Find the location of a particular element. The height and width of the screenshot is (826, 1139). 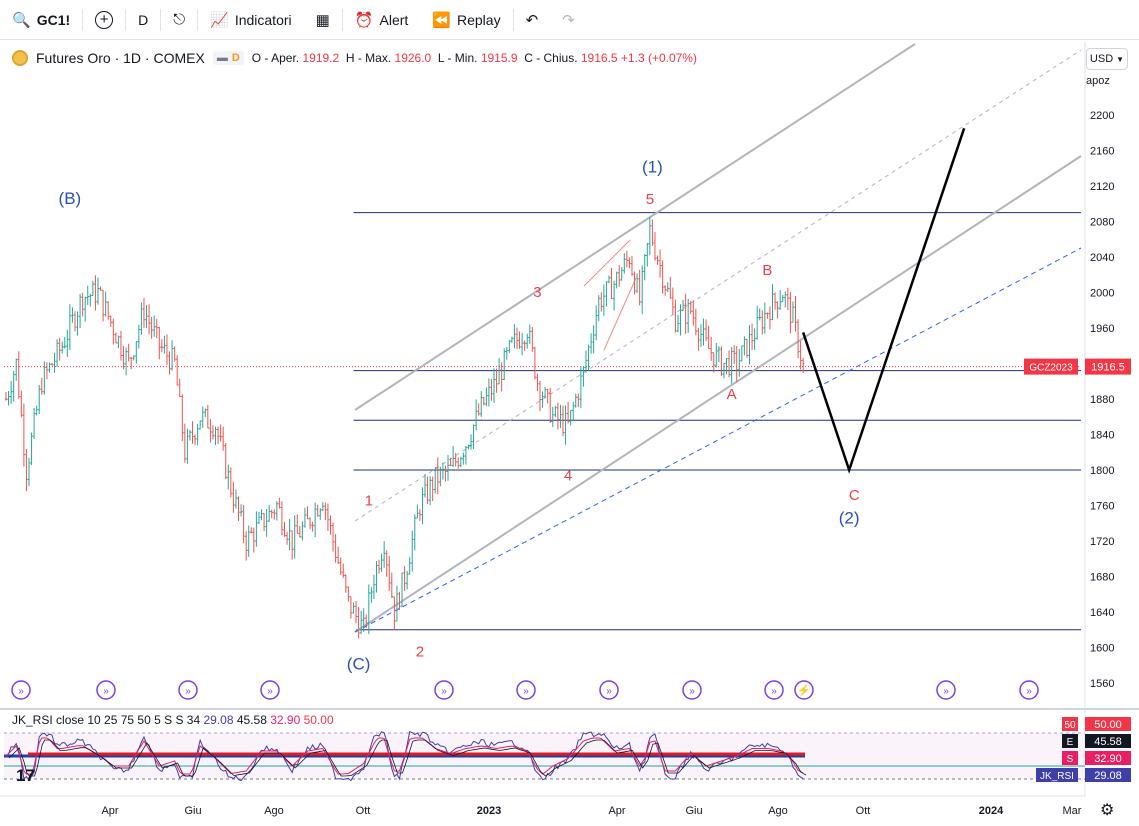

settings-gear-icon: ⚙ is located at coordinates (1107, 810).